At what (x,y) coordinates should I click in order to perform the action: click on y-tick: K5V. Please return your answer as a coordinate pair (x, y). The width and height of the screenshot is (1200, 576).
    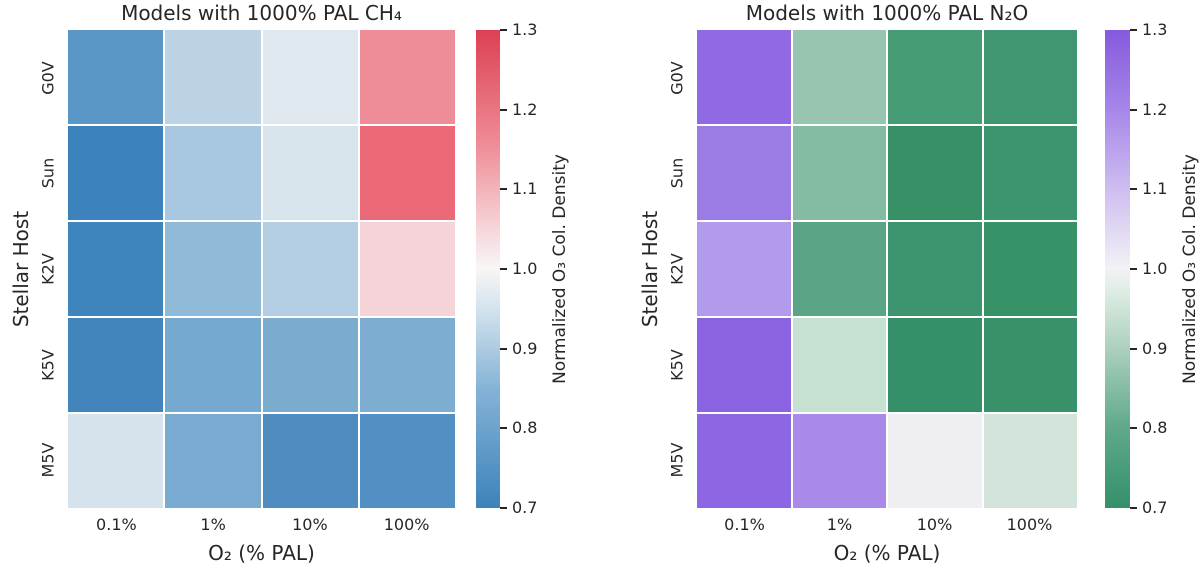
    Looking at the image, I should click on (677, 364).